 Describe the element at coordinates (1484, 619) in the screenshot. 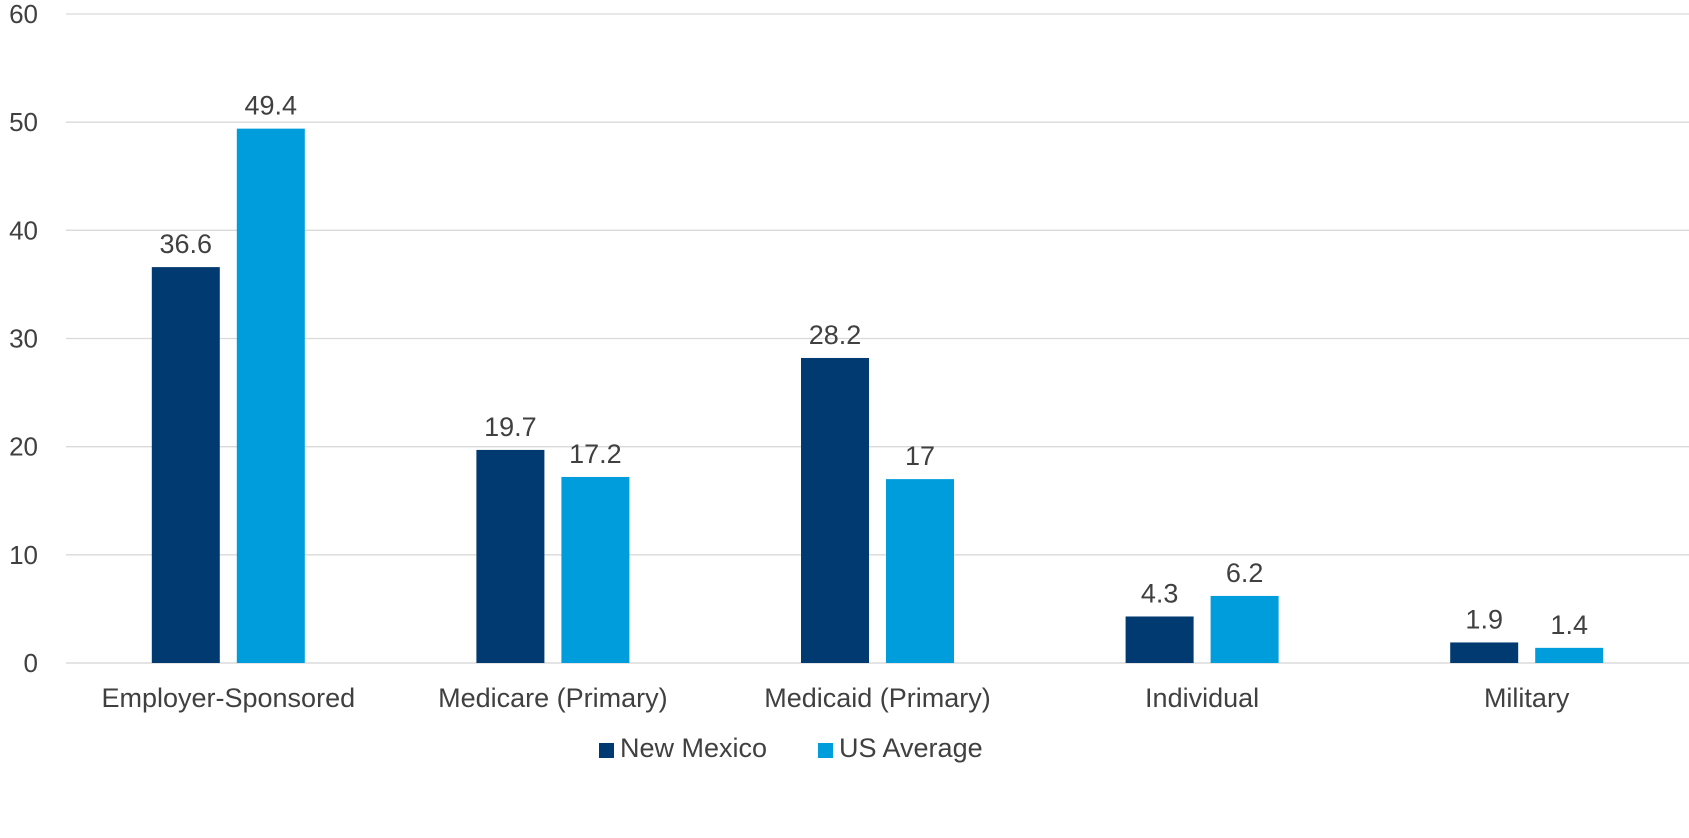

I see `data-label: 1.9` at that location.